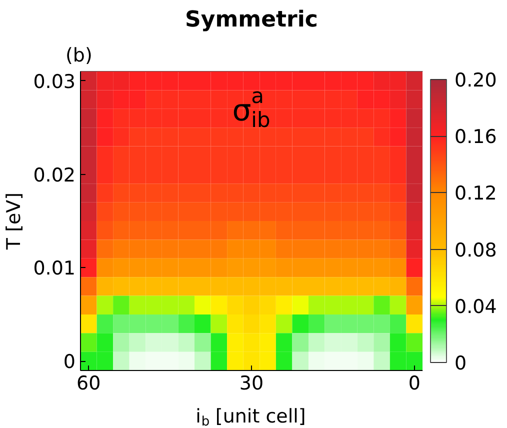 This screenshot has width=507, height=428. Describe the element at coordinates (79, 55) in the screenshot. I see `text: (b)` at that location.